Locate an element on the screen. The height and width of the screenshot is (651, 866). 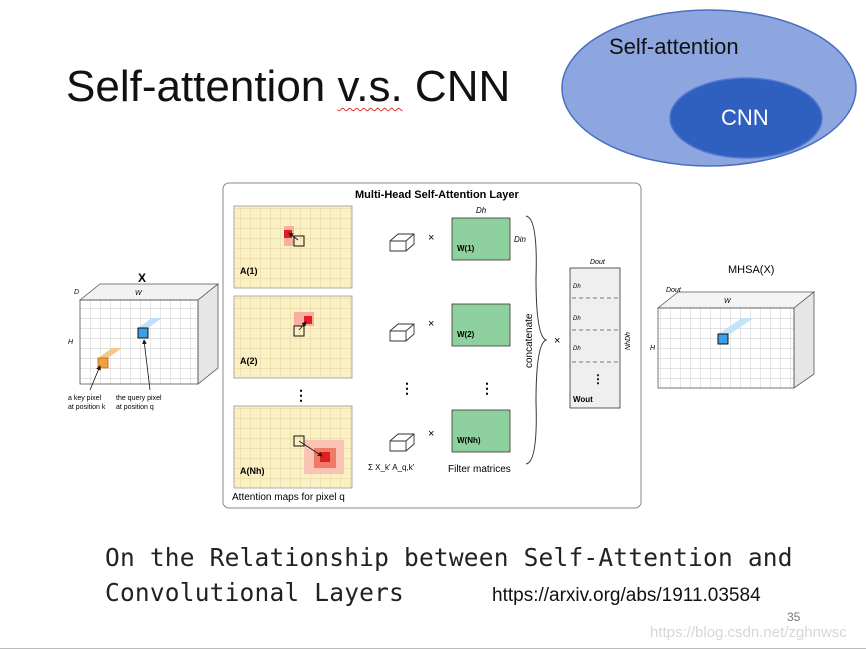
self-attention-label: Self-attention is located at coordinates (674, 46).